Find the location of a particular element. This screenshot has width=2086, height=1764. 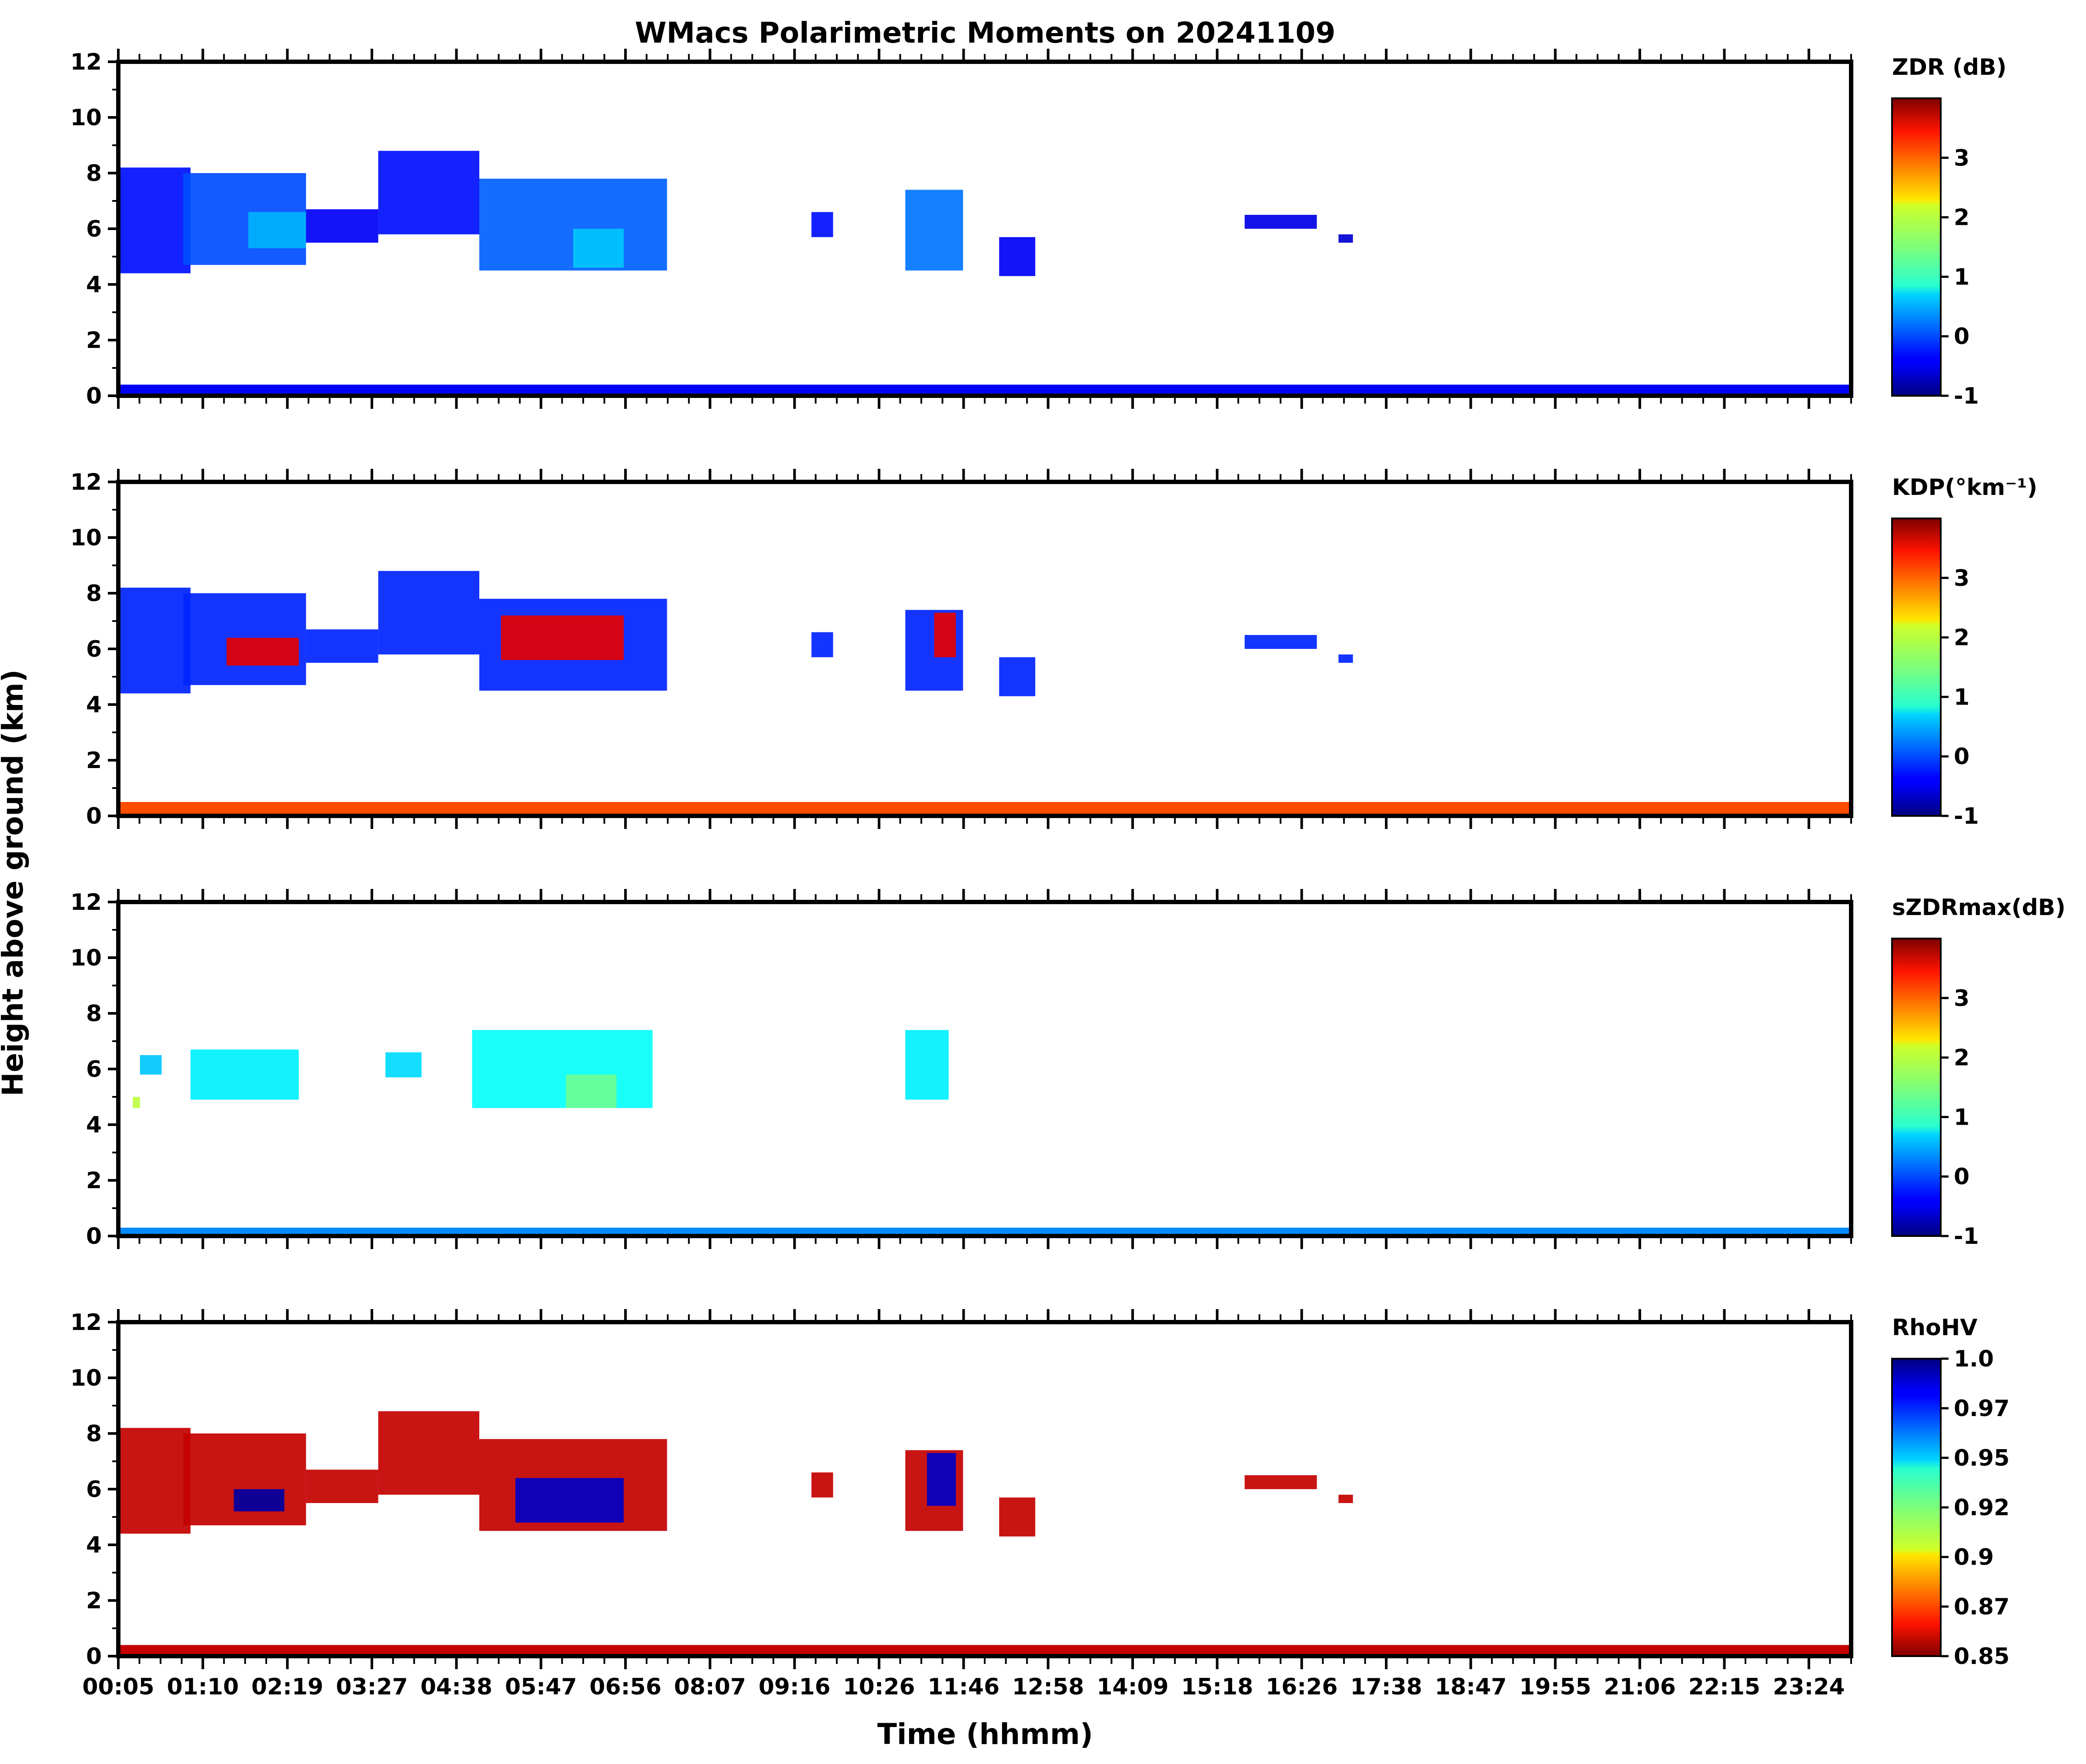

y-axis-label: Height above ground (km) is located at coordinates (15, 882).